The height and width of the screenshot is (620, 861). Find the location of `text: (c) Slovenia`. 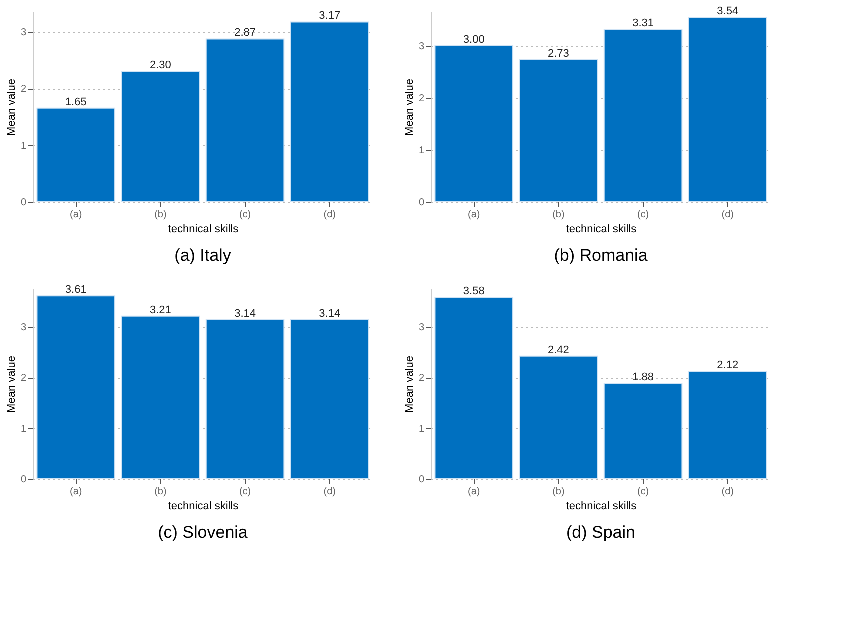

text: (c) Slovenia is located at coordinates (203, 532).